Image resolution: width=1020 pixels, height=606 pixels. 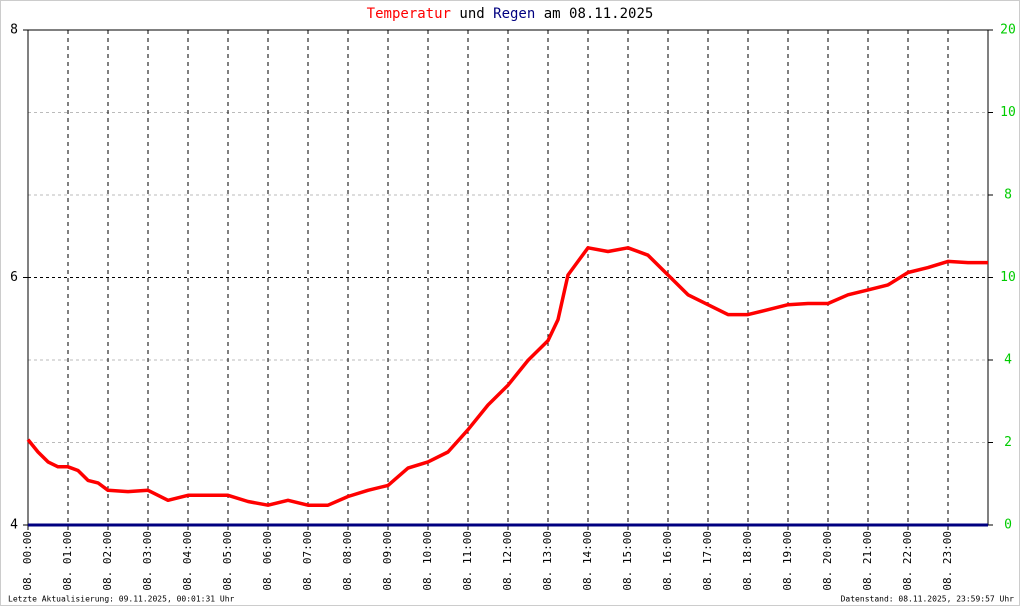 What do you see at coordinates (147, 561) in the screenshot?
I see `x-tick-label: 08. 03:00` at bounding box center [147, 561].